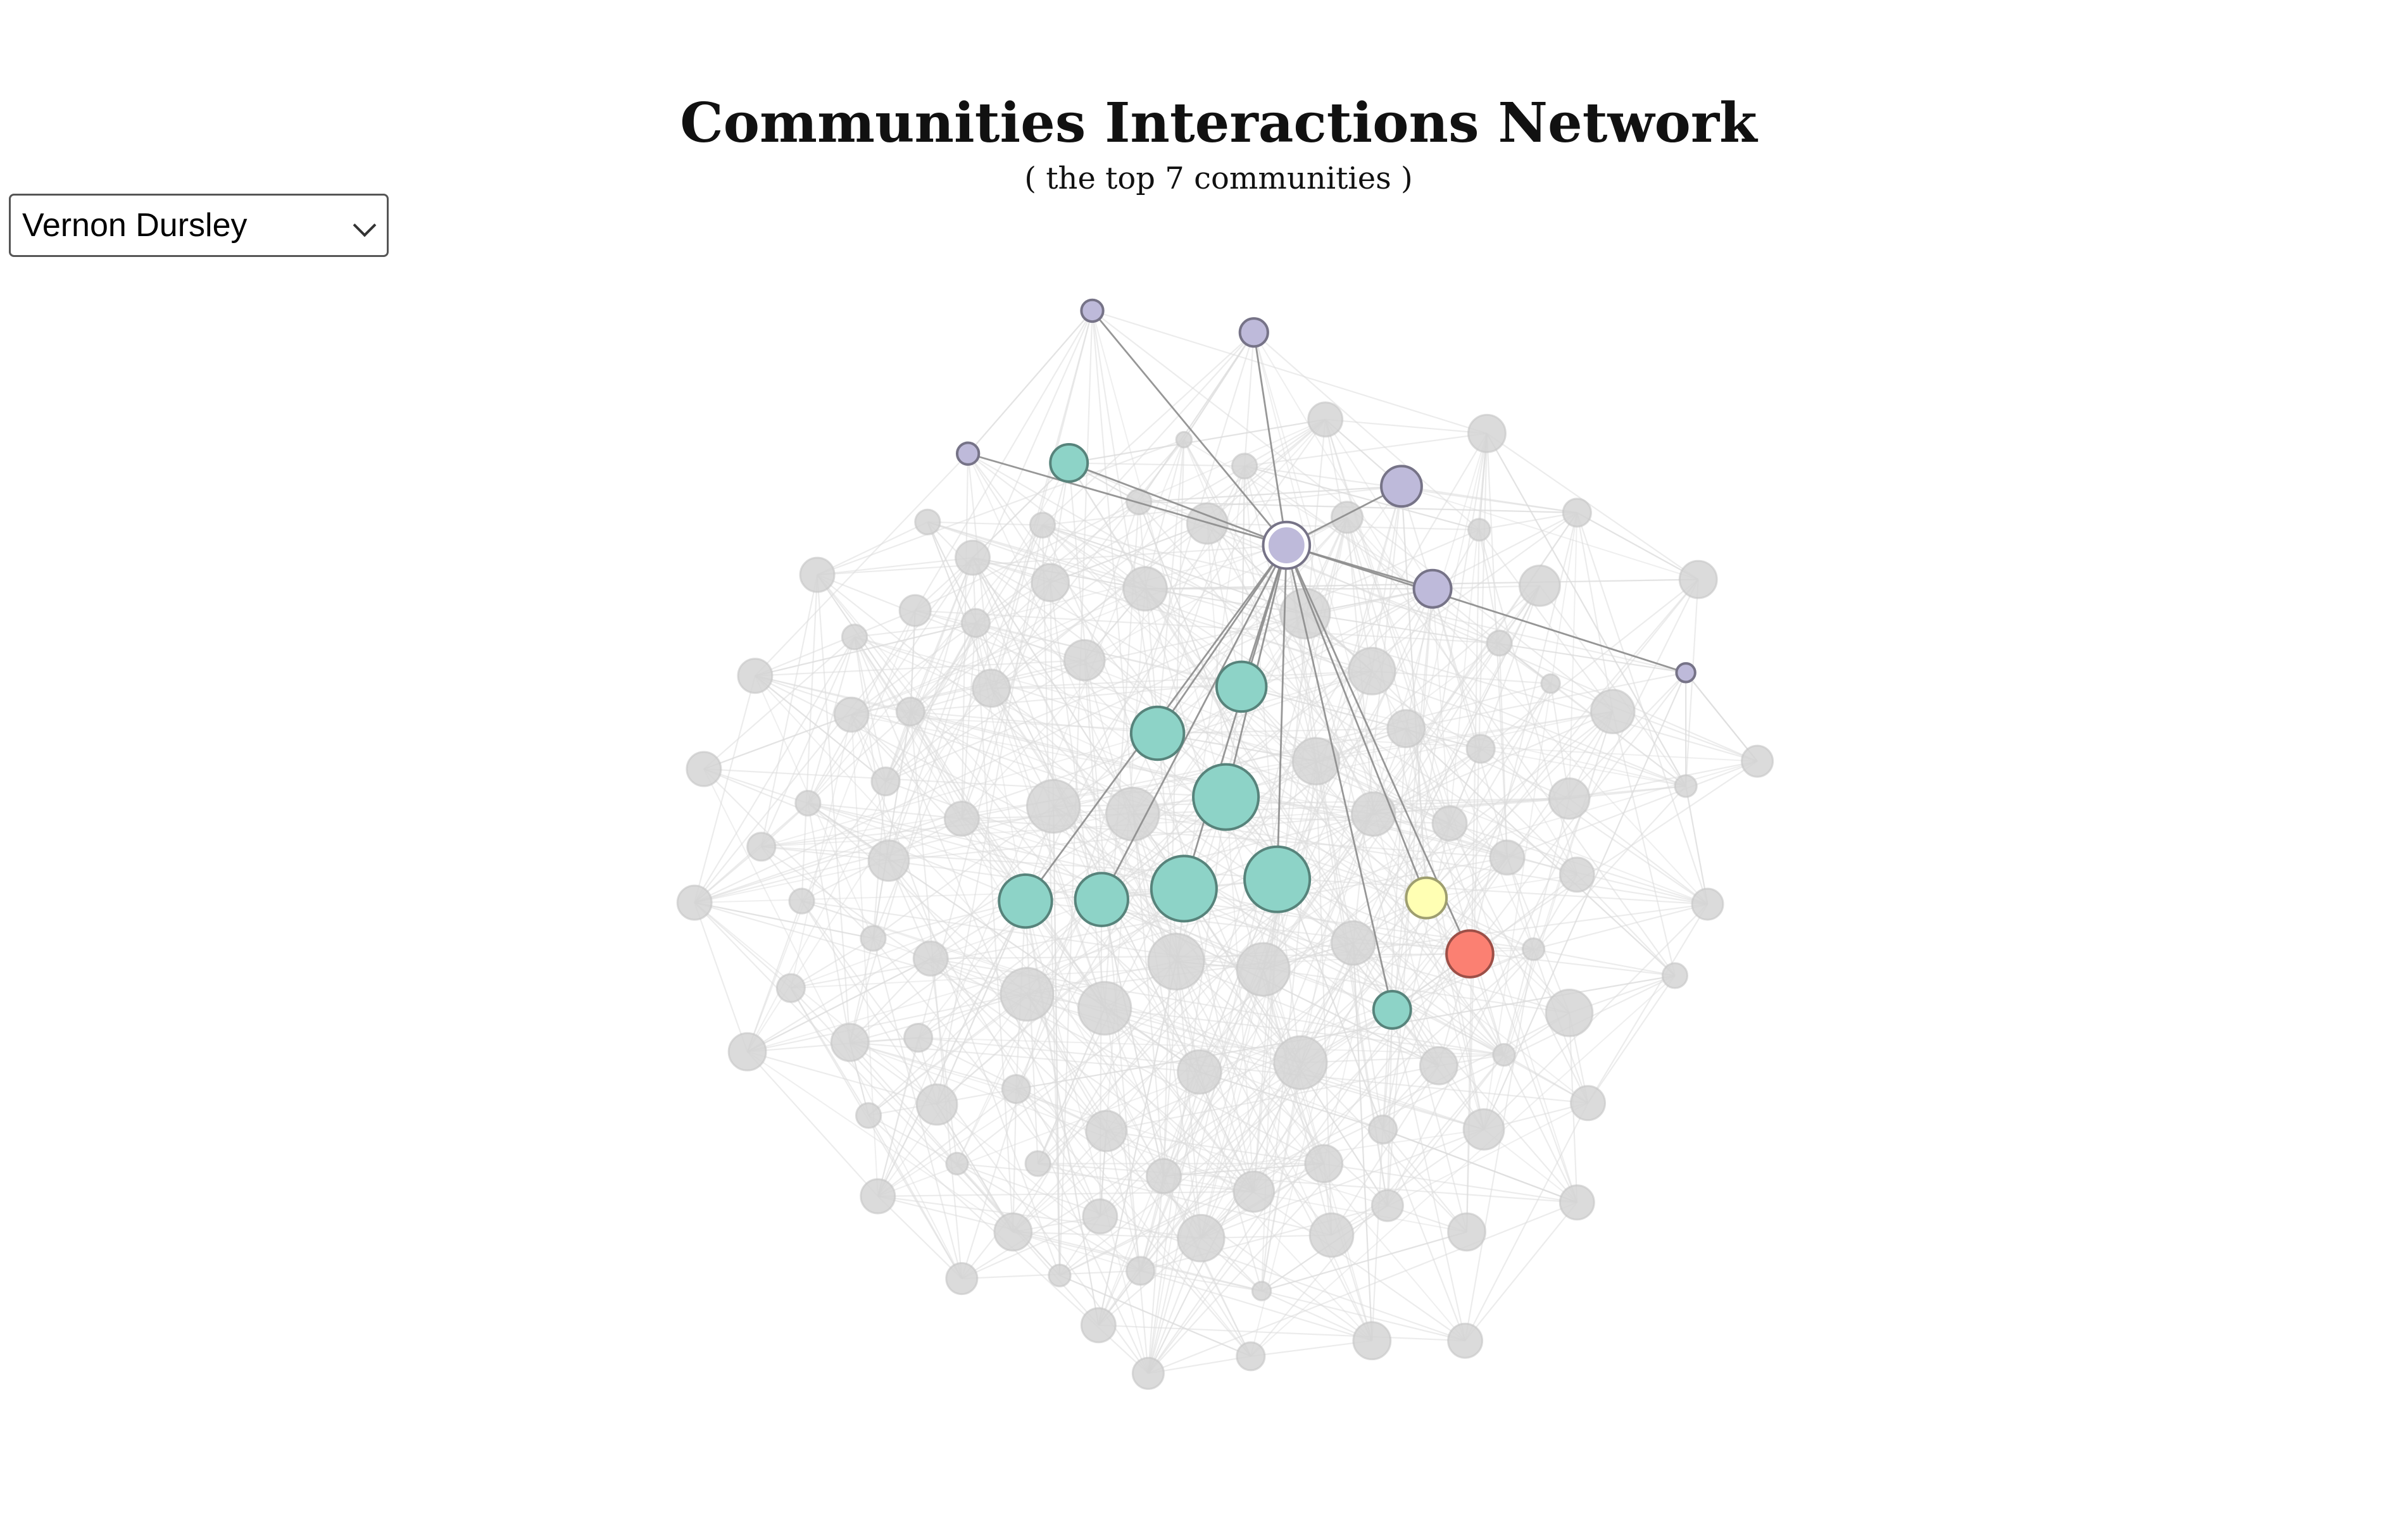 This screenshot has width=2408, height=1514. I want to click on character-select-container: Vernon Dursley, so click(199, 225).